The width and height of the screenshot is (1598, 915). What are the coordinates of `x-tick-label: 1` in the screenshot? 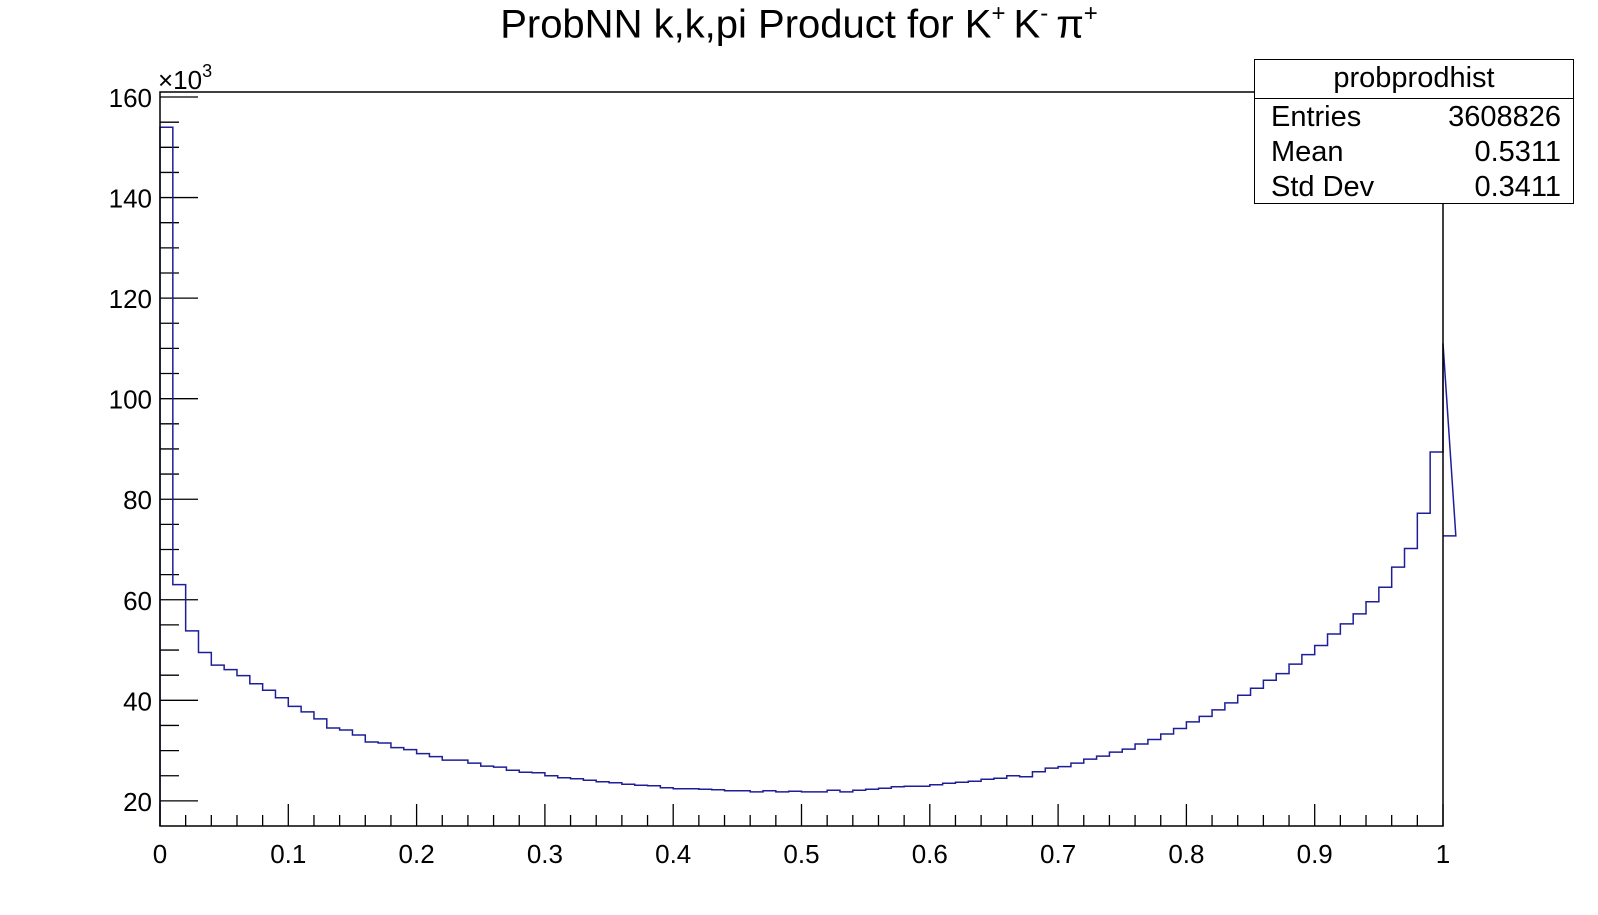 It's located at (1443, 854).